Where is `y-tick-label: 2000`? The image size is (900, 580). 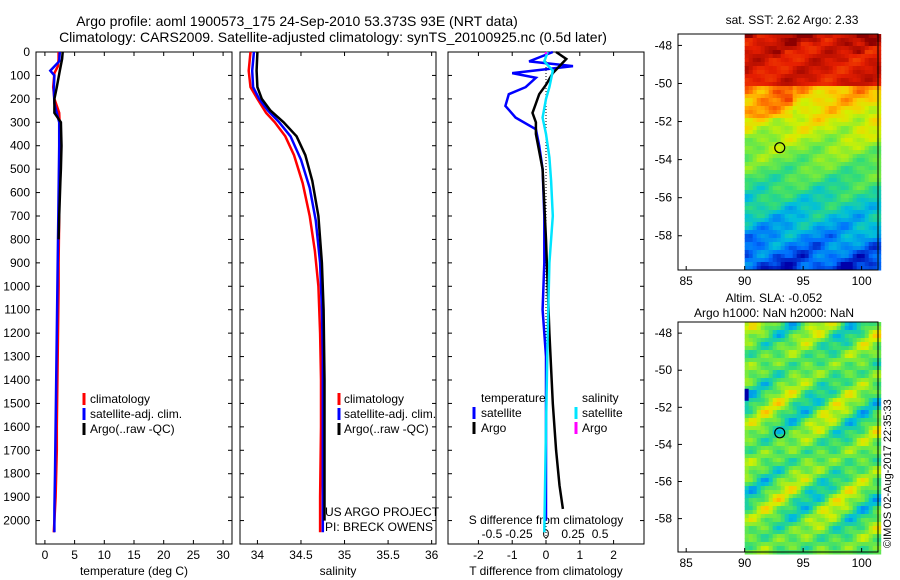 y-tick-label: 2000 is located at coordinates (16, 521).